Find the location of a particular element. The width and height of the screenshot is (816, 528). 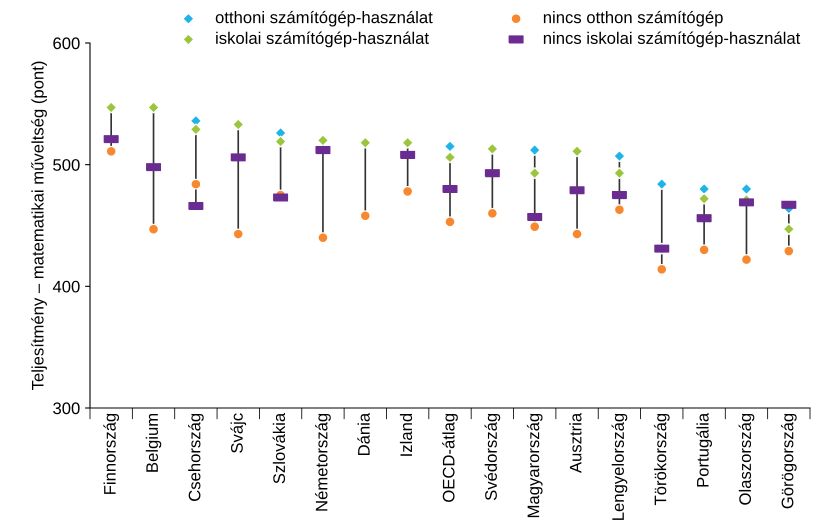

y-tick-label: 500 is located at coordinates (66, 165).